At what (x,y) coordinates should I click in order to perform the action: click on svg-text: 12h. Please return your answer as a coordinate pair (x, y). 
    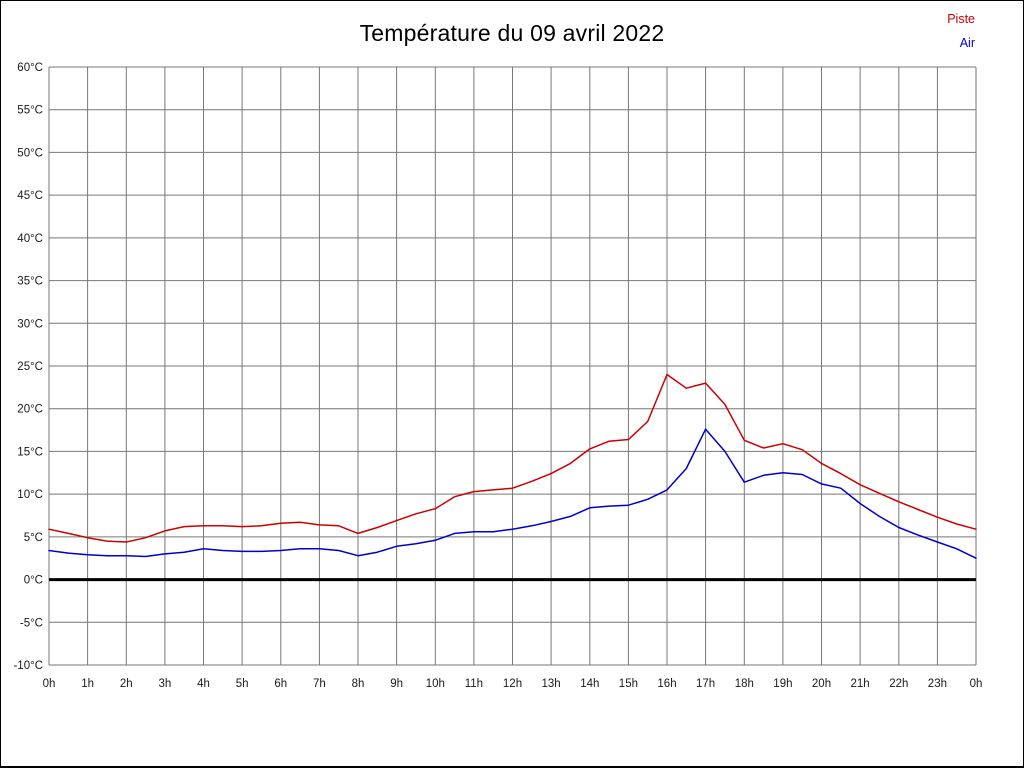
    Looking at the image, I should click on (512, 684).